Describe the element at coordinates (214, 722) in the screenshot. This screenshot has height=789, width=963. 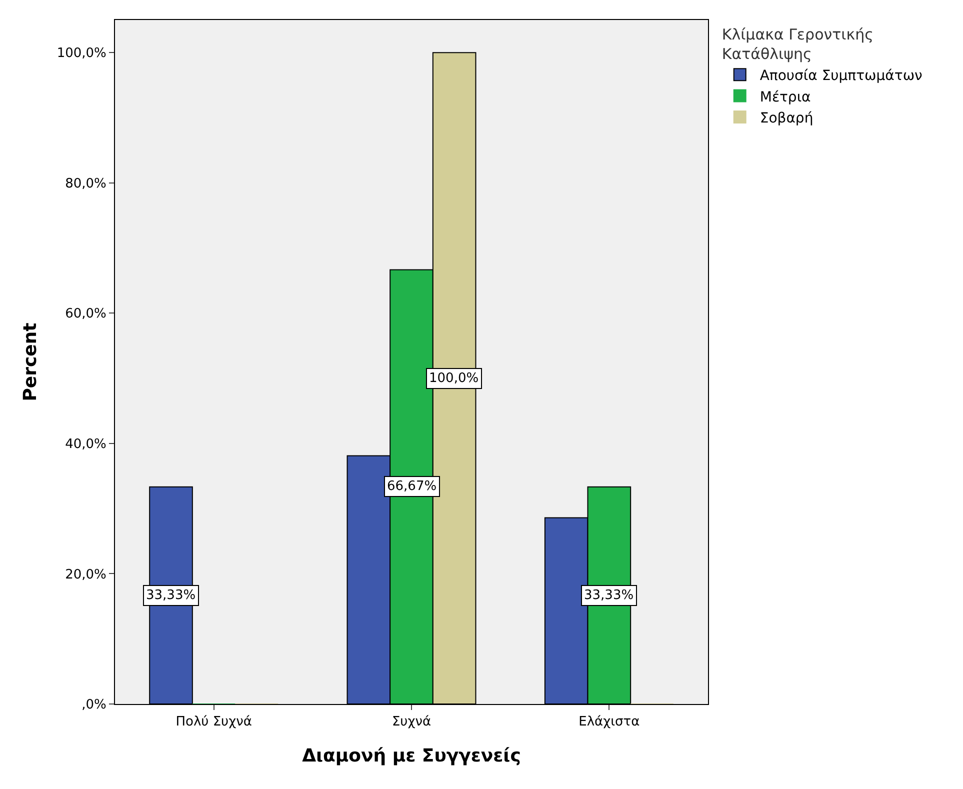
I see `x-tick-label: Πολύ Συχνά` at that location.